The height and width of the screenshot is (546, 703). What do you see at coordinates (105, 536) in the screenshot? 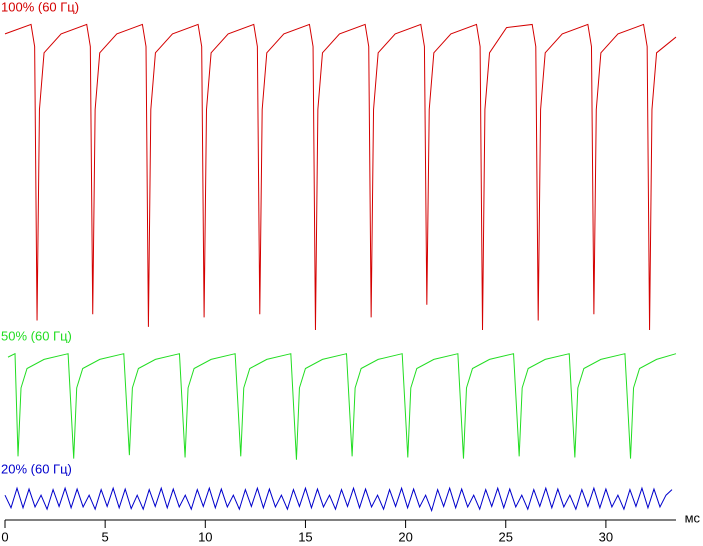
I see `x-tick-label: 5` at bounding box center [105, 536].